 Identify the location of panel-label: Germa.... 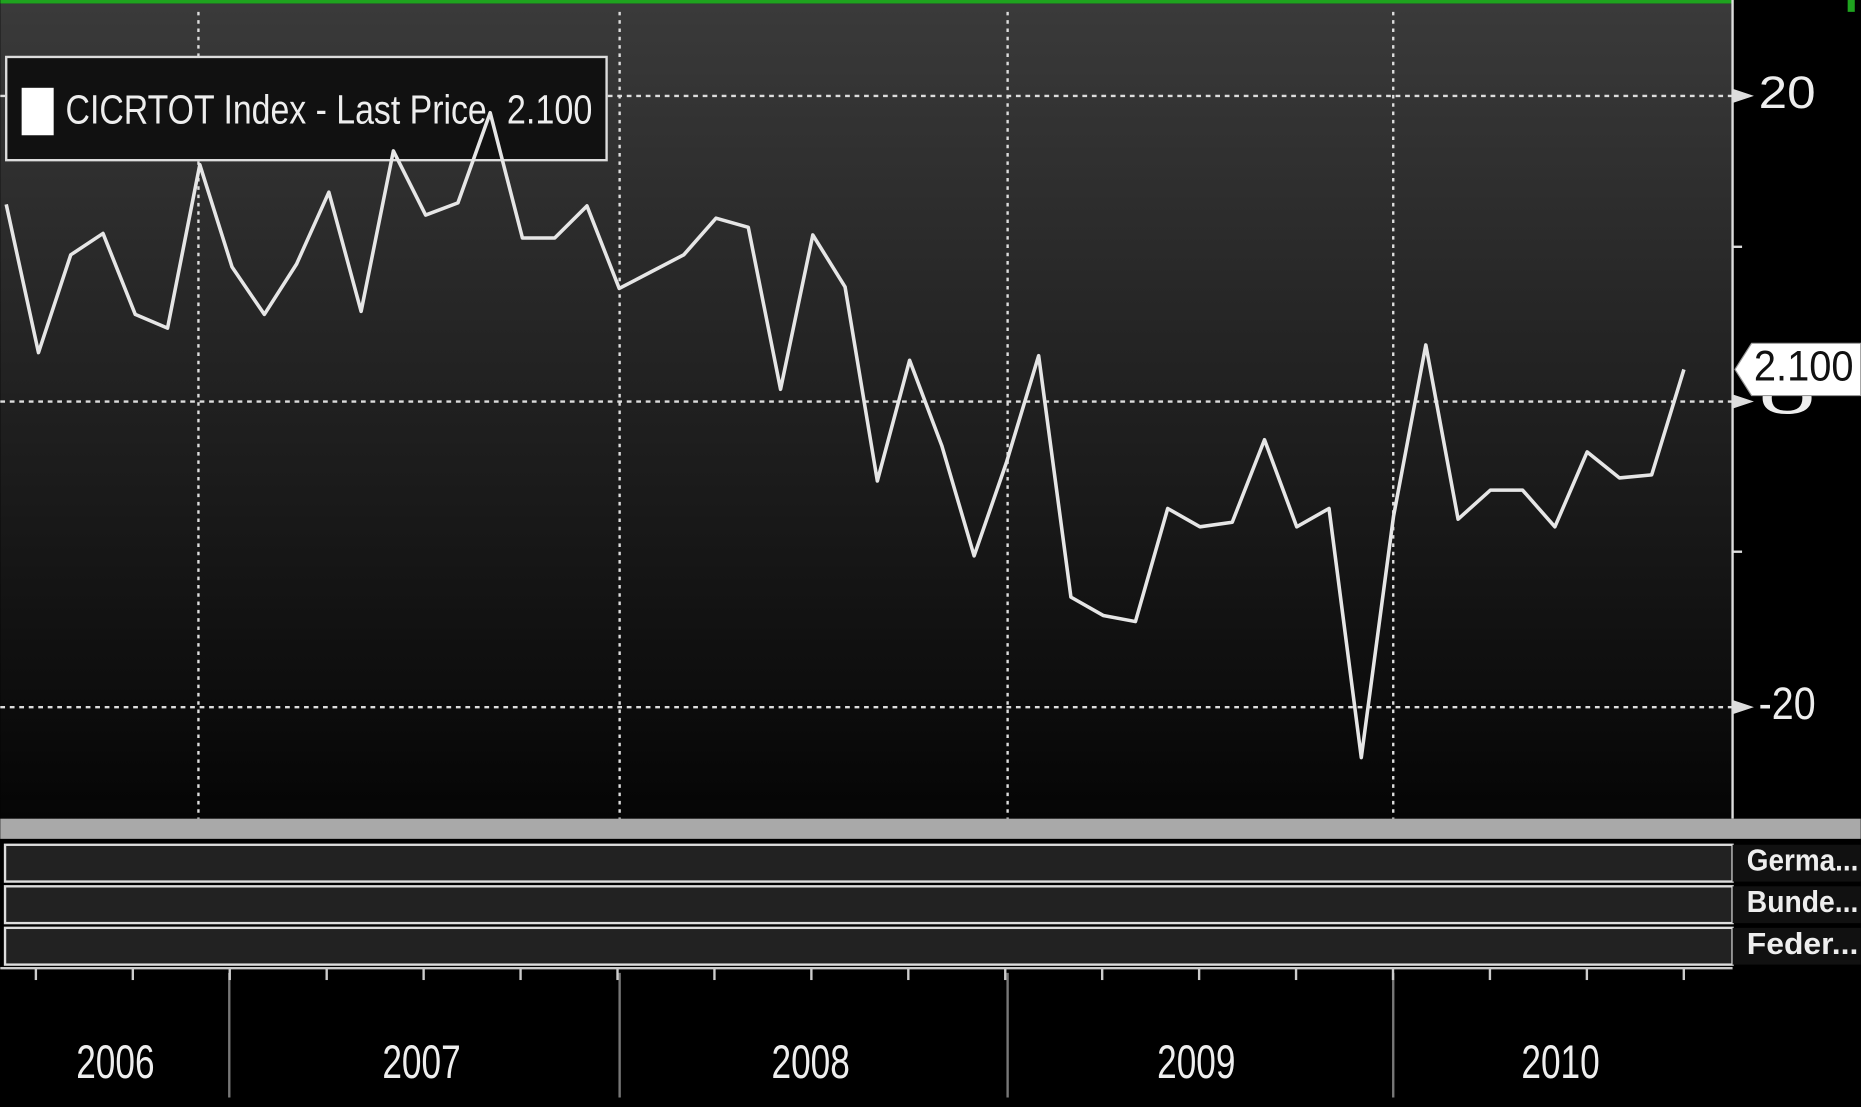
(1803, 860).